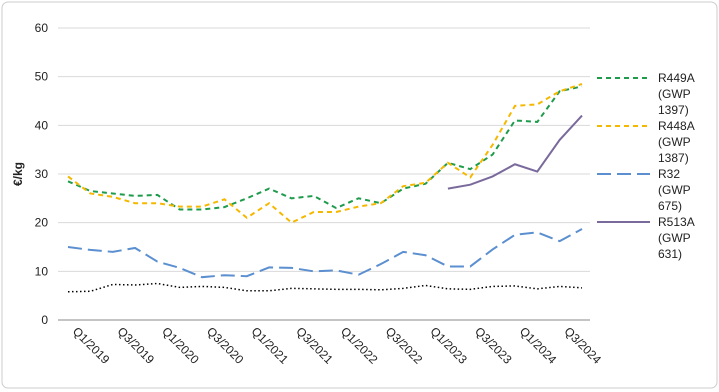 The image size is (719, 392). Describe the element at coordinates (42, 28) in the screenshot. I see `y-tick-label: 60` at that location.